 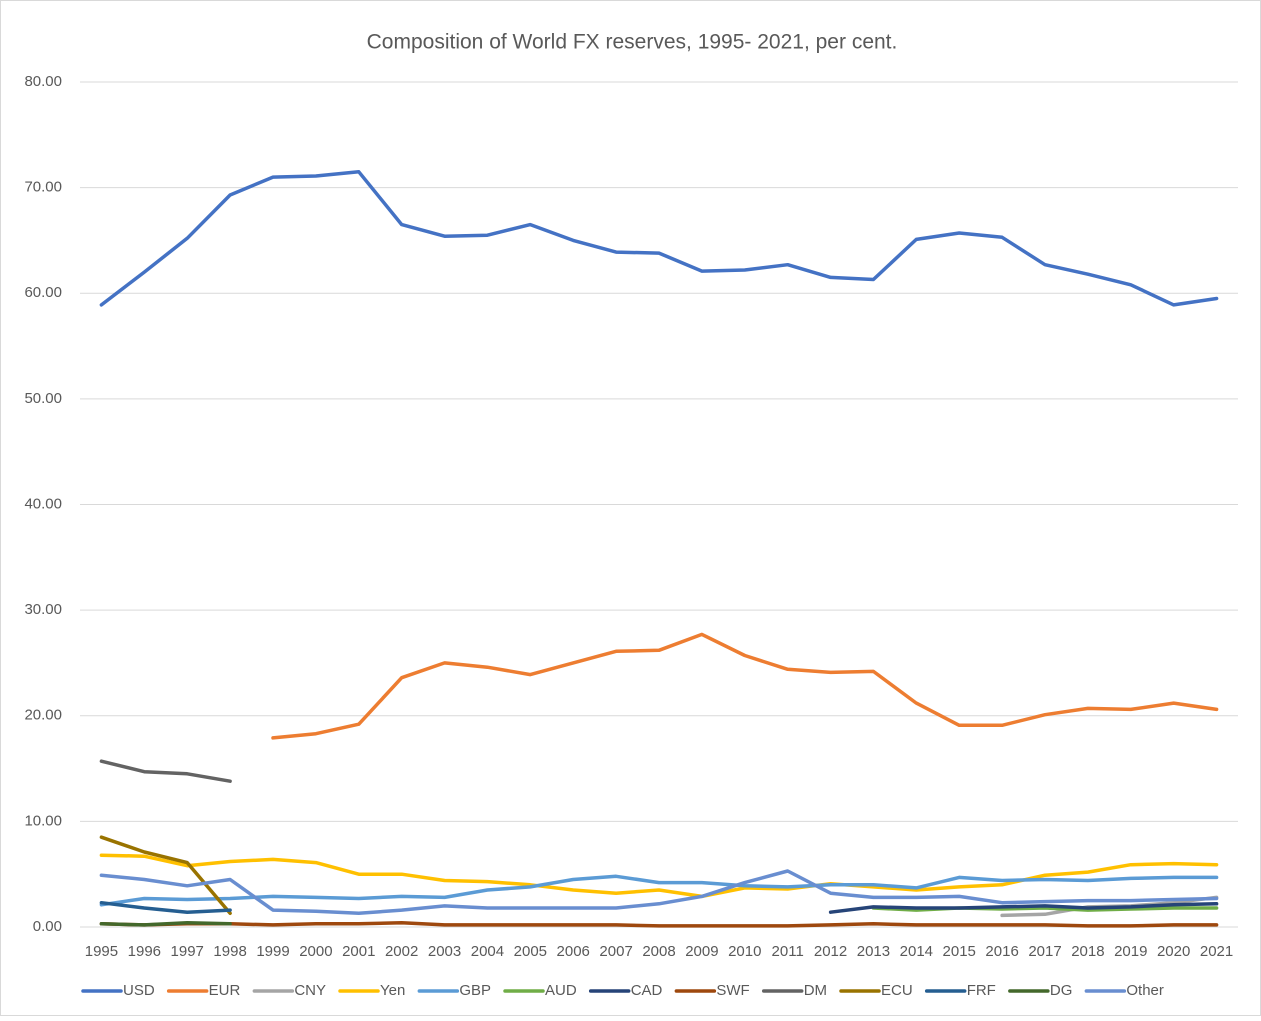 I want to click on x-tick-label: 2011, so click(x=788, y=951).